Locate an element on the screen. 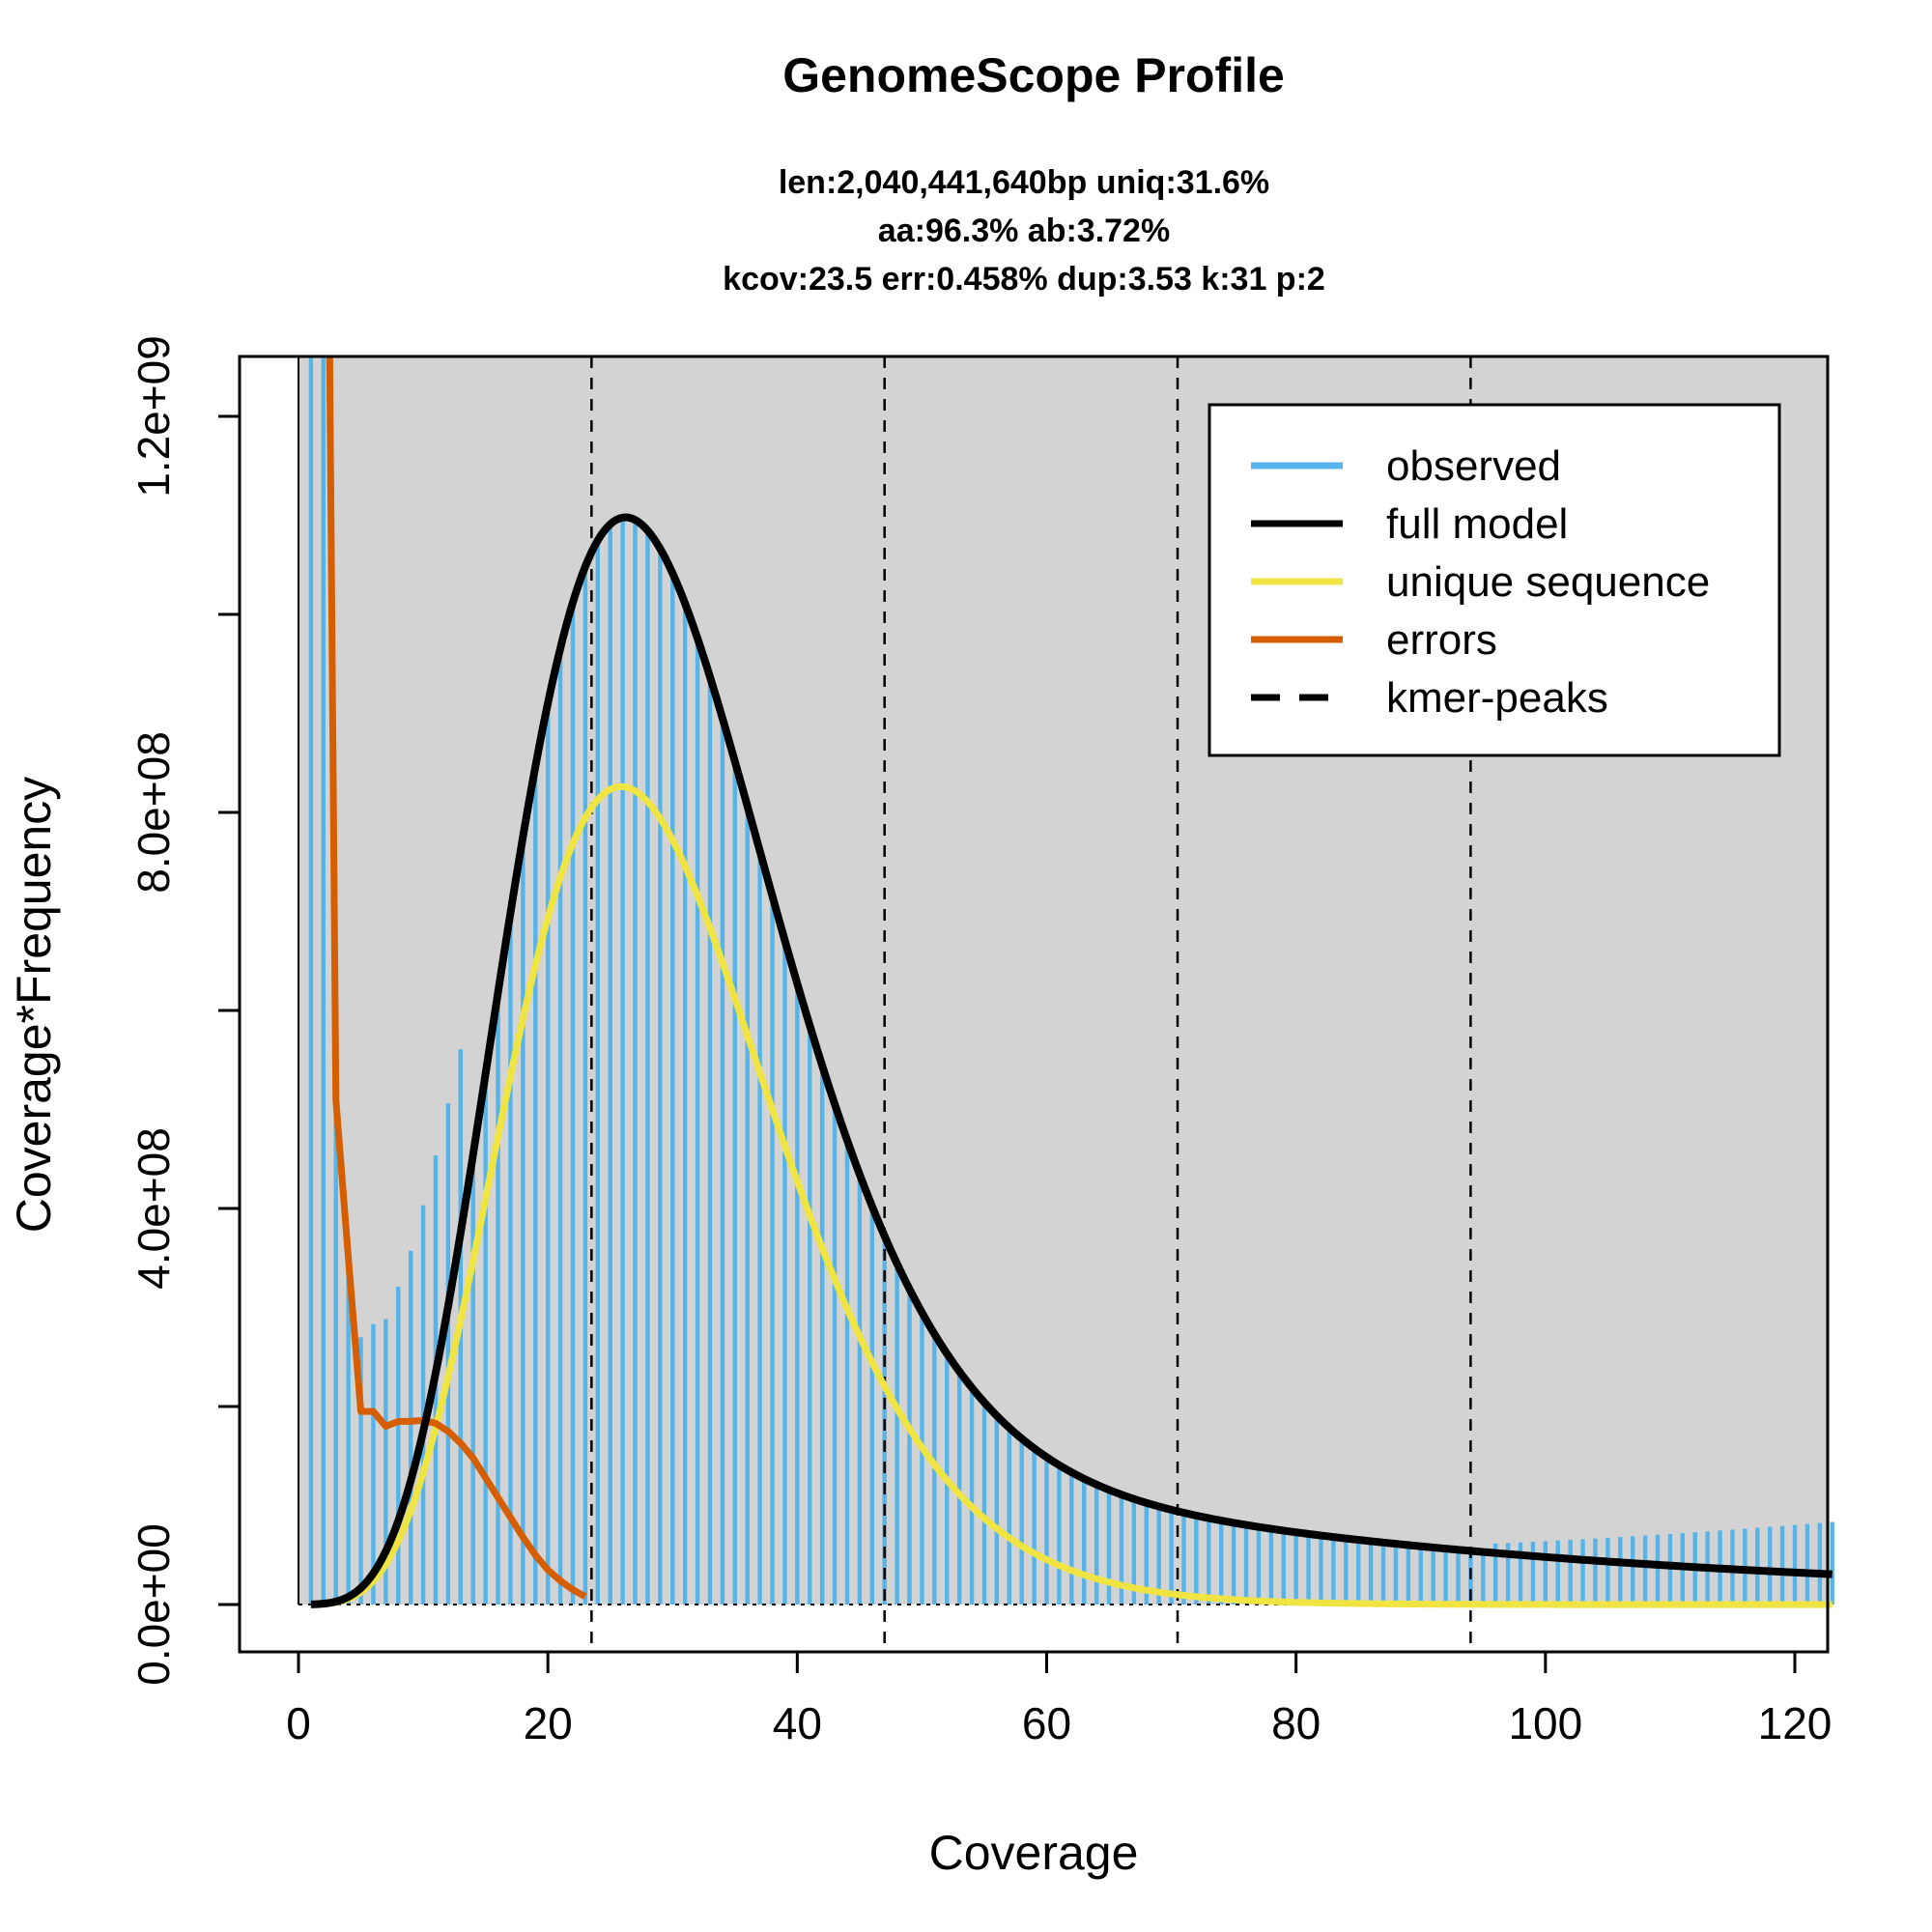 This screenshot has height=1932, width=1932. y-axis: 0.0e+00 4.0e+08 8.0e+08 1.2e+09 is located at coordinates (185, 1011).